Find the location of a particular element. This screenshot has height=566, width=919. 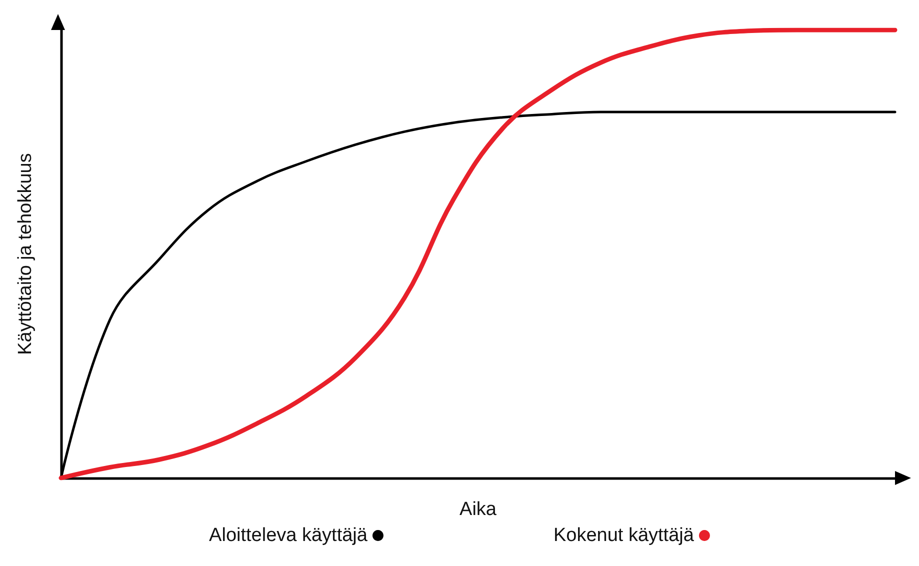

y-axis-title: Käyttötaito ja tehokkuus is located at coordinates (25, 254).